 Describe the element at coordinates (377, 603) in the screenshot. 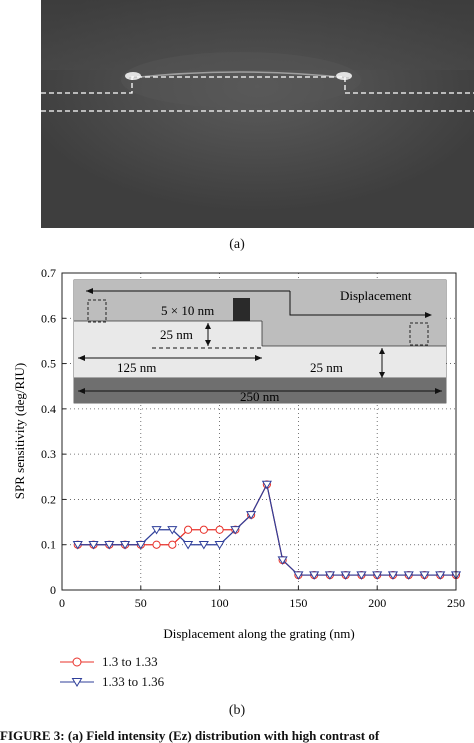

I see `x-tick-label: 200` at that location.